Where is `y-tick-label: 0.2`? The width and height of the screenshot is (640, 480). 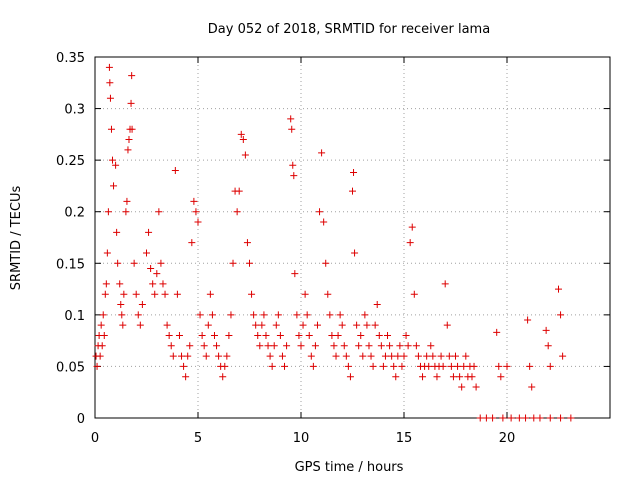
y-tick-label: 0.2 is located at coordinates (74, 213).